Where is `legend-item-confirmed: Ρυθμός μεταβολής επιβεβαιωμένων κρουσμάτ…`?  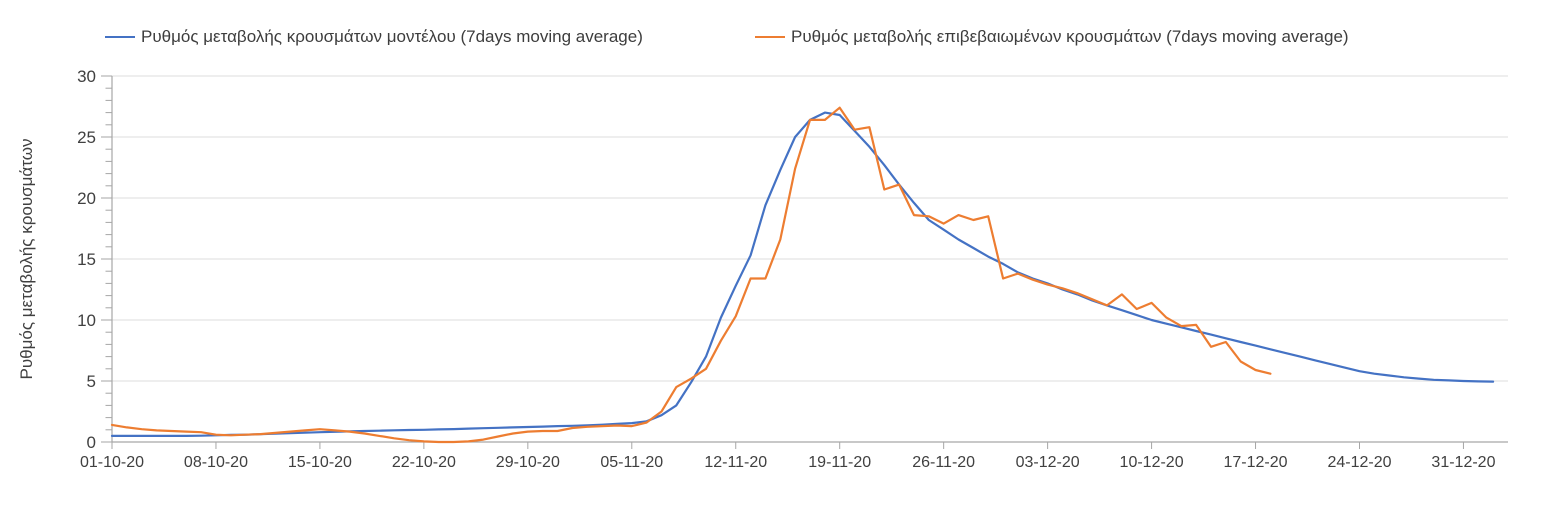 legend-item-confirmed: Ρυθμός μεταβολής επιβεβαιωμένων κρουσμάτ… is located at coordinates (1052, 37).